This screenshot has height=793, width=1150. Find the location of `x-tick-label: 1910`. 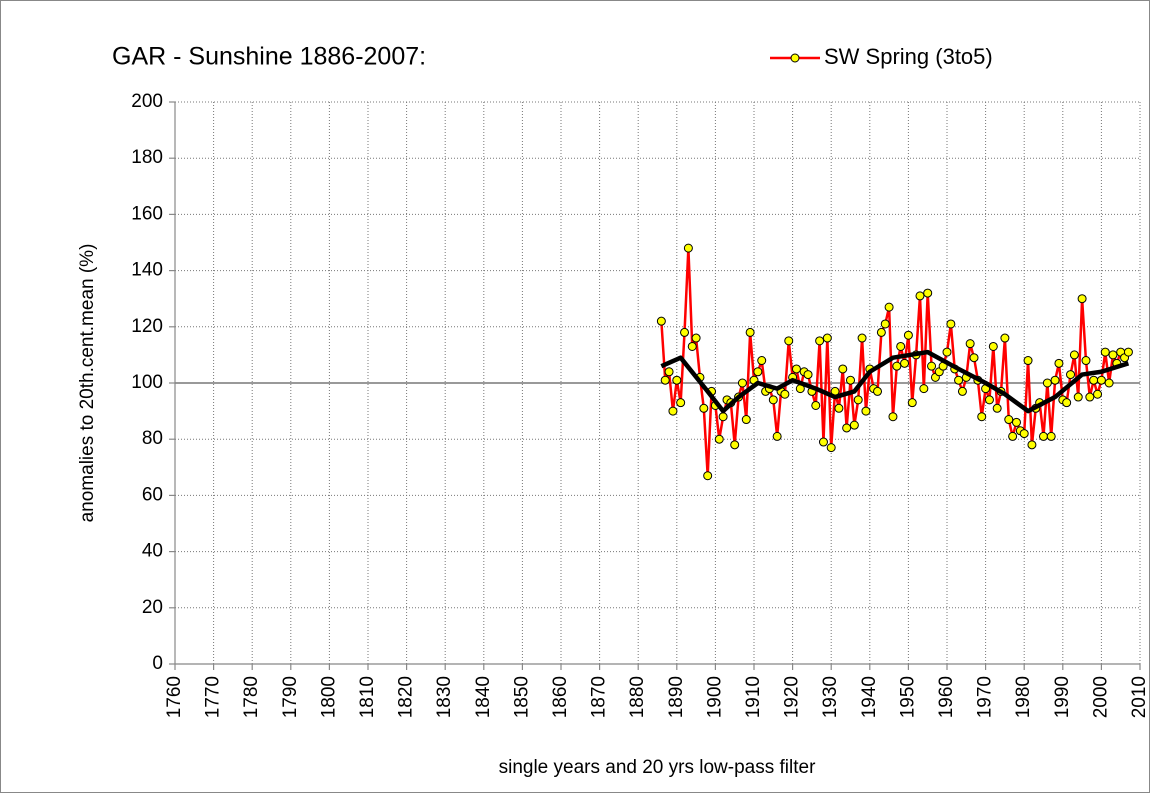

x-tick-label: 1910 is located at coordinates (753, 697).